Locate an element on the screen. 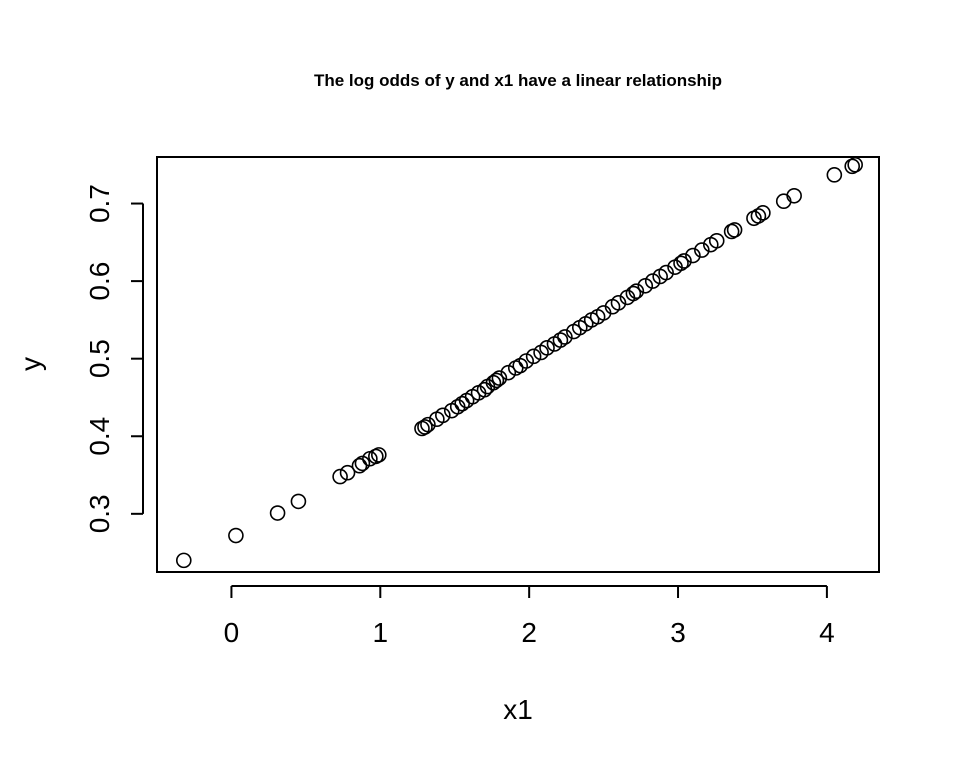 This screenshot has height=768, width=960. x-tick-label: 3 is located at coordinates (678, 632).